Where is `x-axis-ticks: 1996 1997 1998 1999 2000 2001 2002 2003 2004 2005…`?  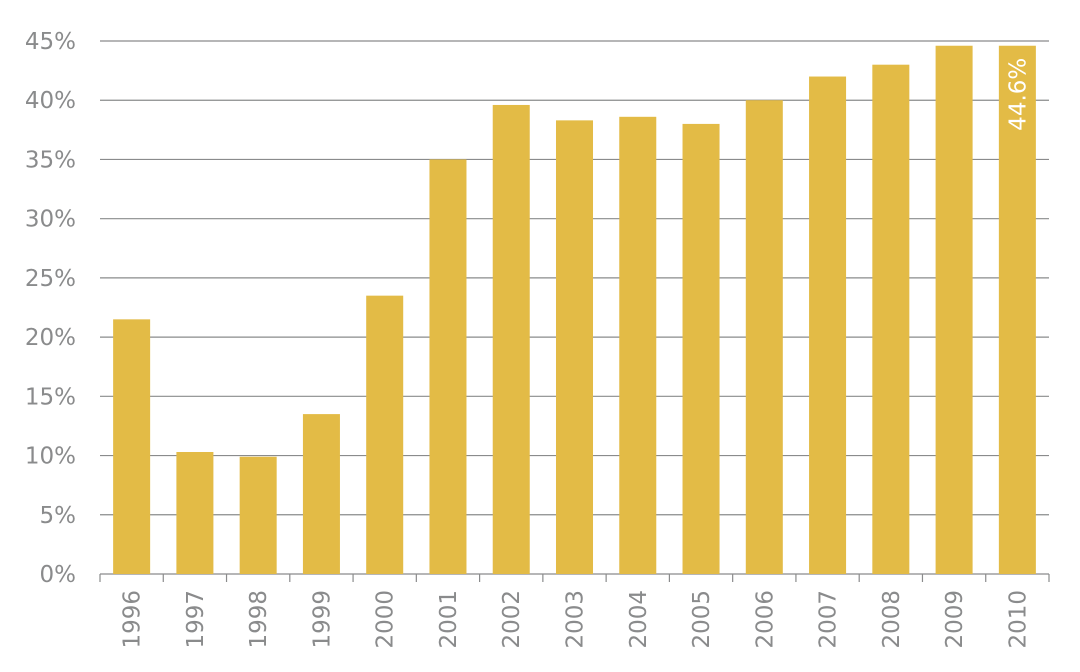
x-axis-ticks: 1996 1997 1998 1999 2000 2001 2002 2003 2004 2005… is located at coordinates (574, 611).